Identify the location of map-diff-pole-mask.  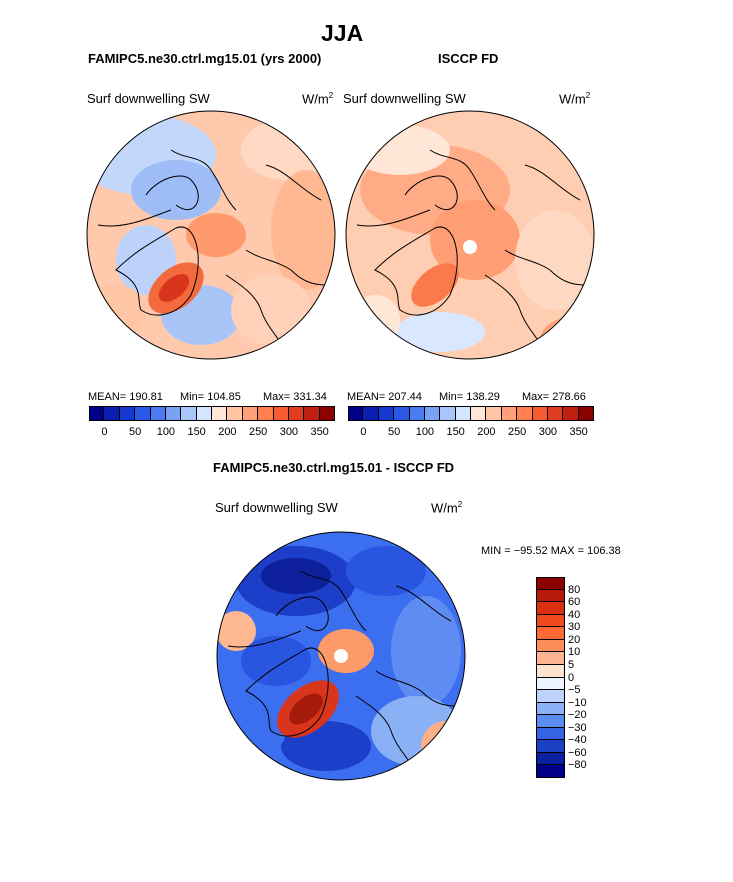
(341, 656).